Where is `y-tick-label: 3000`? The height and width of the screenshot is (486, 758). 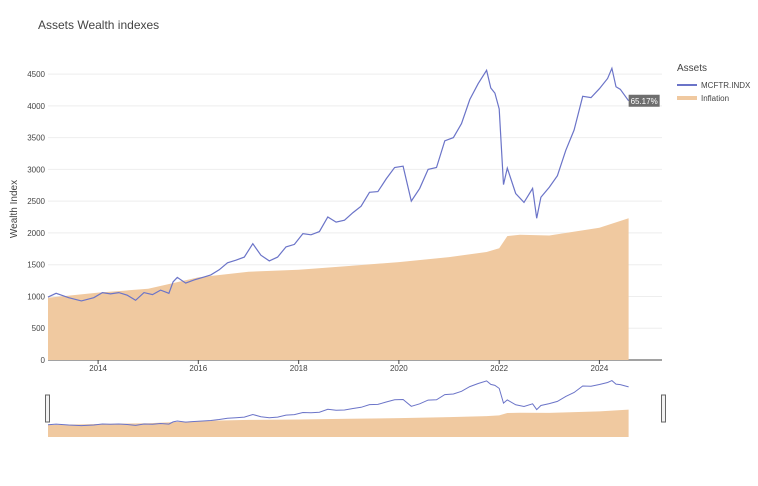
y-tick-label: 3000 is located at coordinates (36, 169).